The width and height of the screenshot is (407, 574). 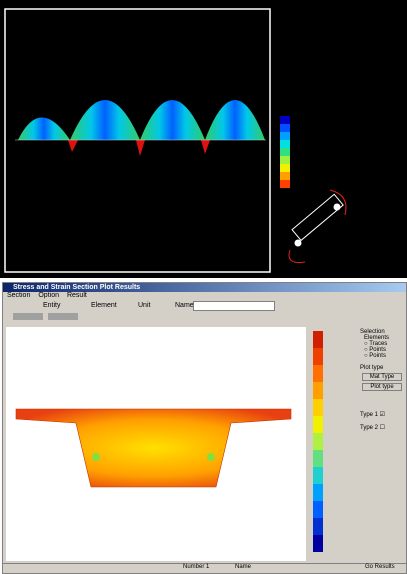 I want to click on toolbar-label: Element, so click(x=104, y=305).